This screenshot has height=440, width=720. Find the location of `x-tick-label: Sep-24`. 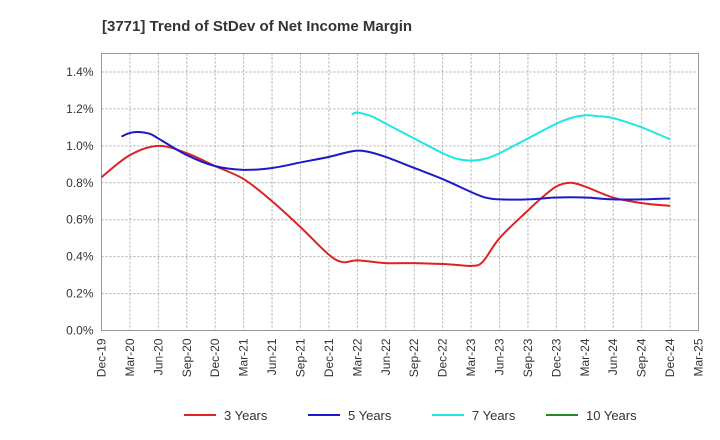

x-tick-label: Sep-24 is located at coordinates (642, 357).